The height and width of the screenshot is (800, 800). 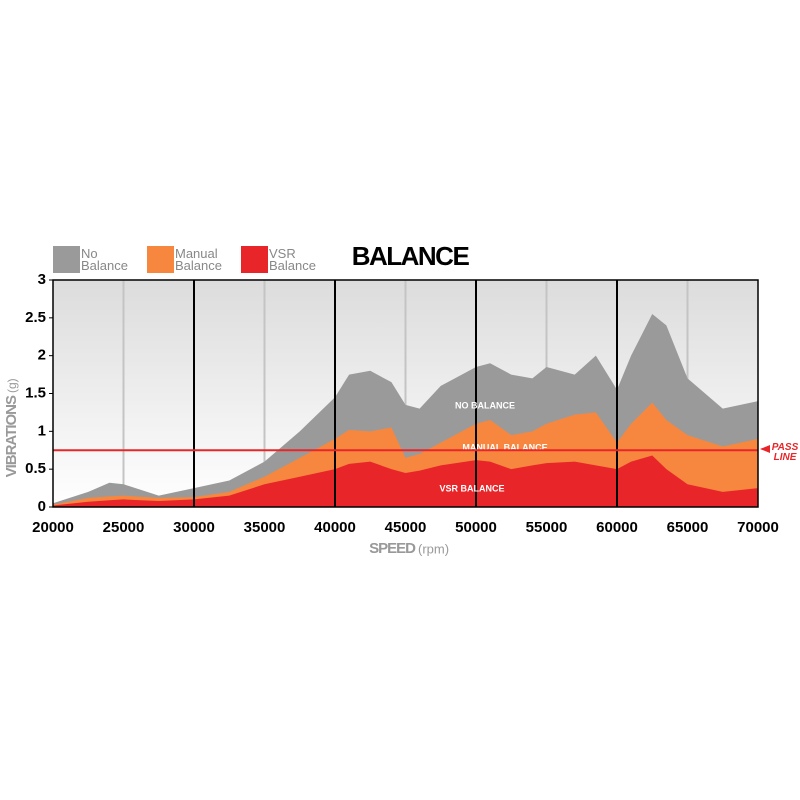 What do you see at coordinates (476, 527) in the screenshot?
I see `x-tick-label: 50000` at bounding box center [476, 527].